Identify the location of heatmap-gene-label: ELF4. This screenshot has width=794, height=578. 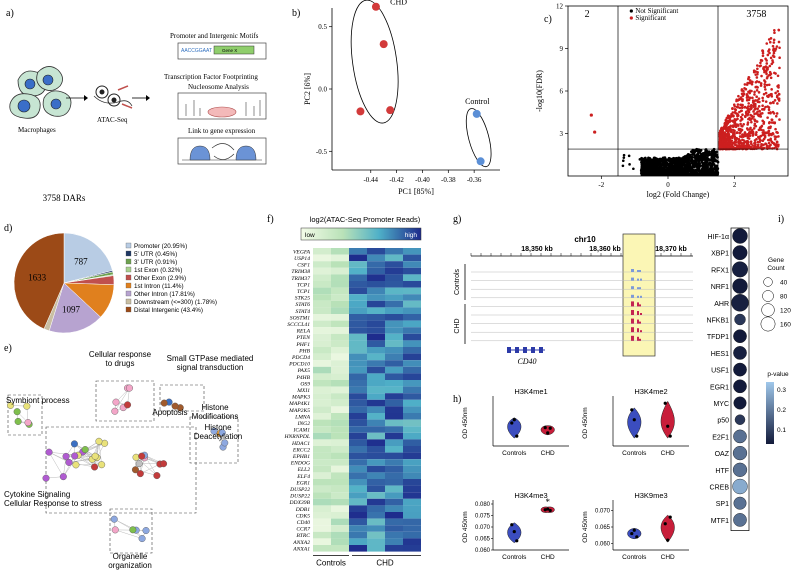
(303, 477).